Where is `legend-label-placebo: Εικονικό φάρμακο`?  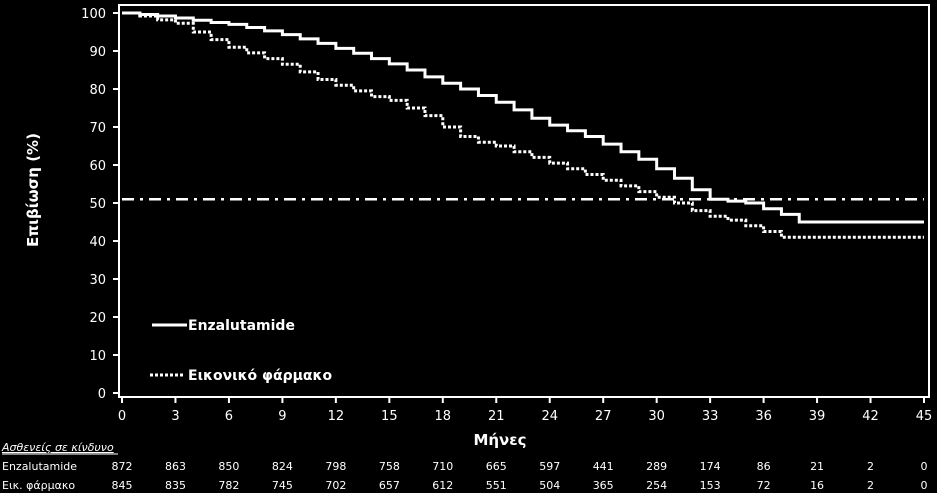
legend-label-placebo: Εικονικό φάρμακο is located at coordinates (260, 376).